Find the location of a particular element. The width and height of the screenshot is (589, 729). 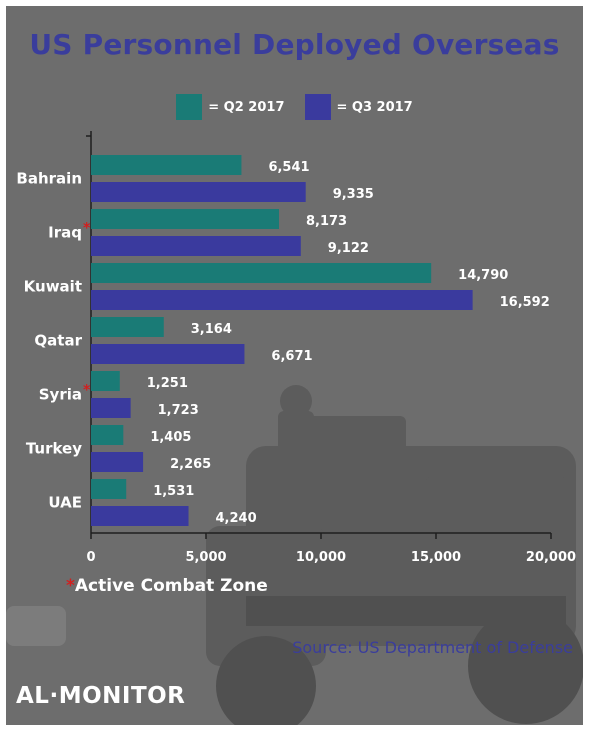

bar-iraq-q3 is located at coordinates (196, 246).